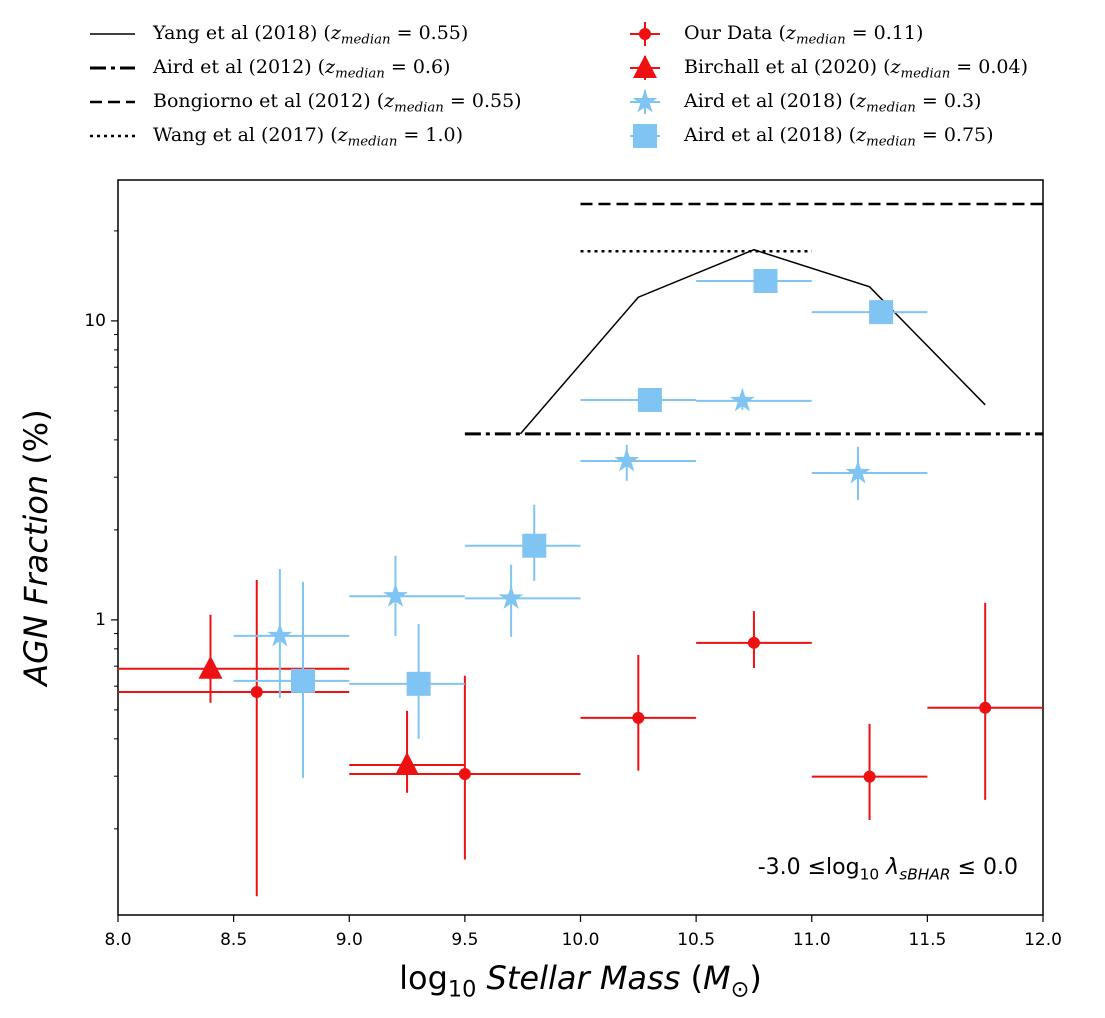 Image resolution: width=1105 pixels, height=1018 pixels. Describe the element at coordinates (117, 940) in the screenshot. I see `x-tick-label: 8.0` at that location.